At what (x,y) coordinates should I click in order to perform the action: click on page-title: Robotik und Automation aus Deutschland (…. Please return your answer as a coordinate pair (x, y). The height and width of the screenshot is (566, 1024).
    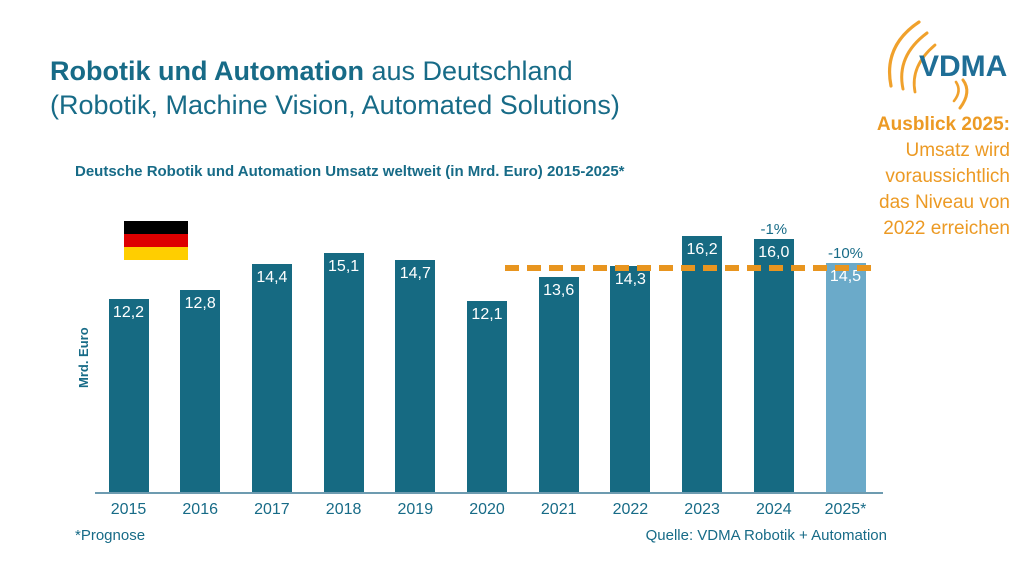
    Looking at the image, I should click on (335, 88).